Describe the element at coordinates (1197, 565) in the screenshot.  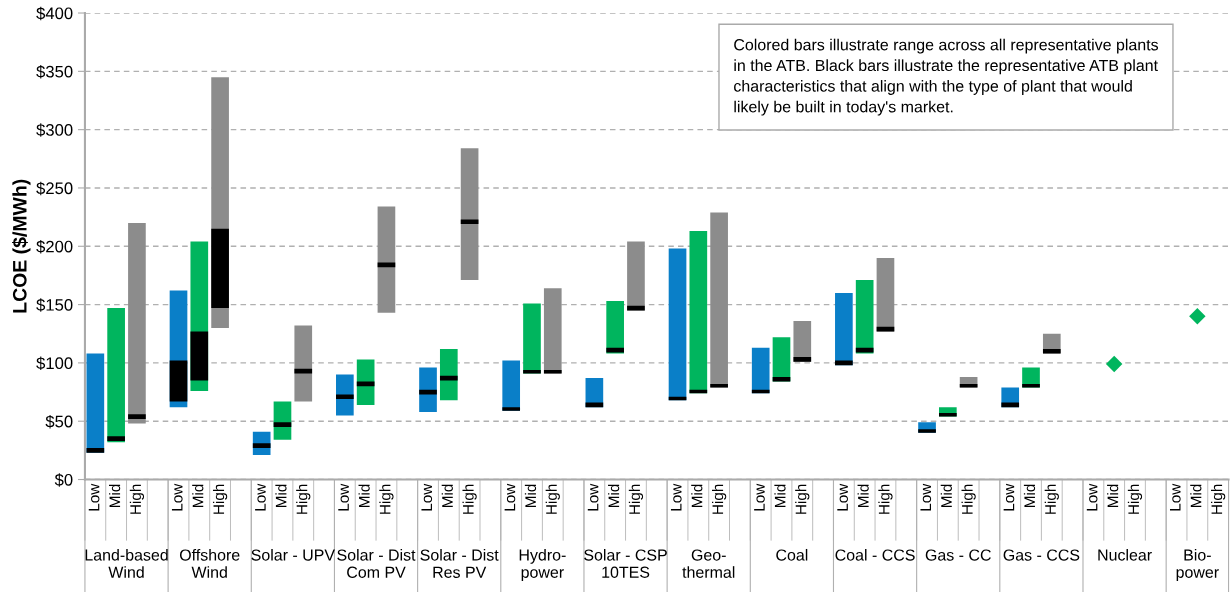
I see `text: Bio- power` at that location.